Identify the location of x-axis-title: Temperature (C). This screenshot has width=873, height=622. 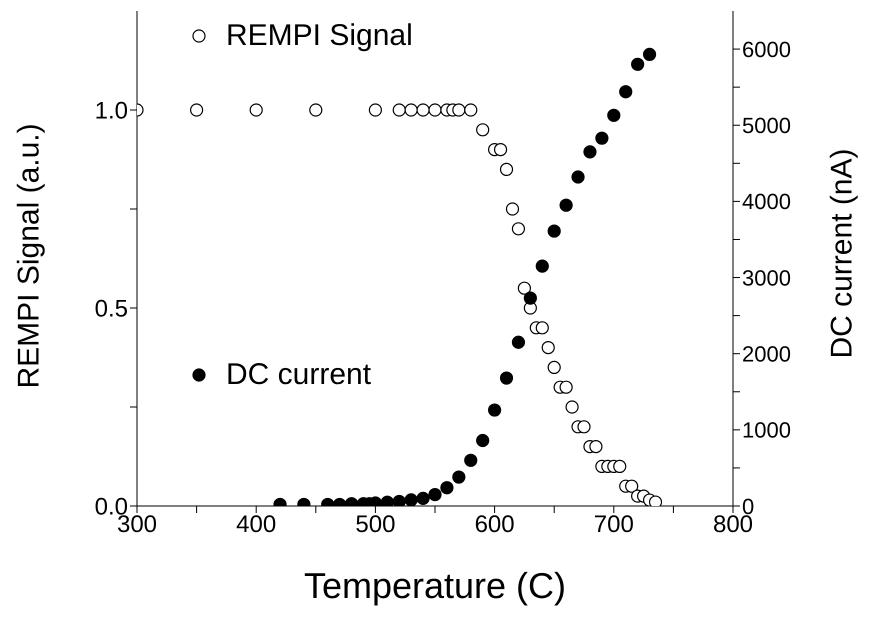
(435, 585).